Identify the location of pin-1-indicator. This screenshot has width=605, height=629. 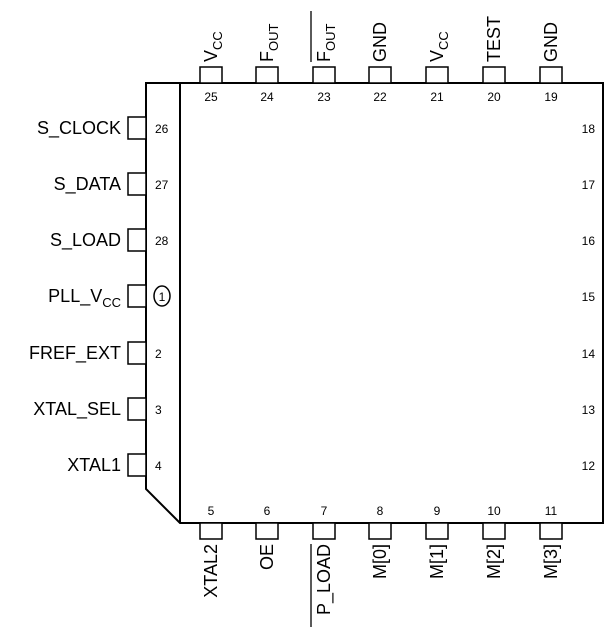
(162, 296).